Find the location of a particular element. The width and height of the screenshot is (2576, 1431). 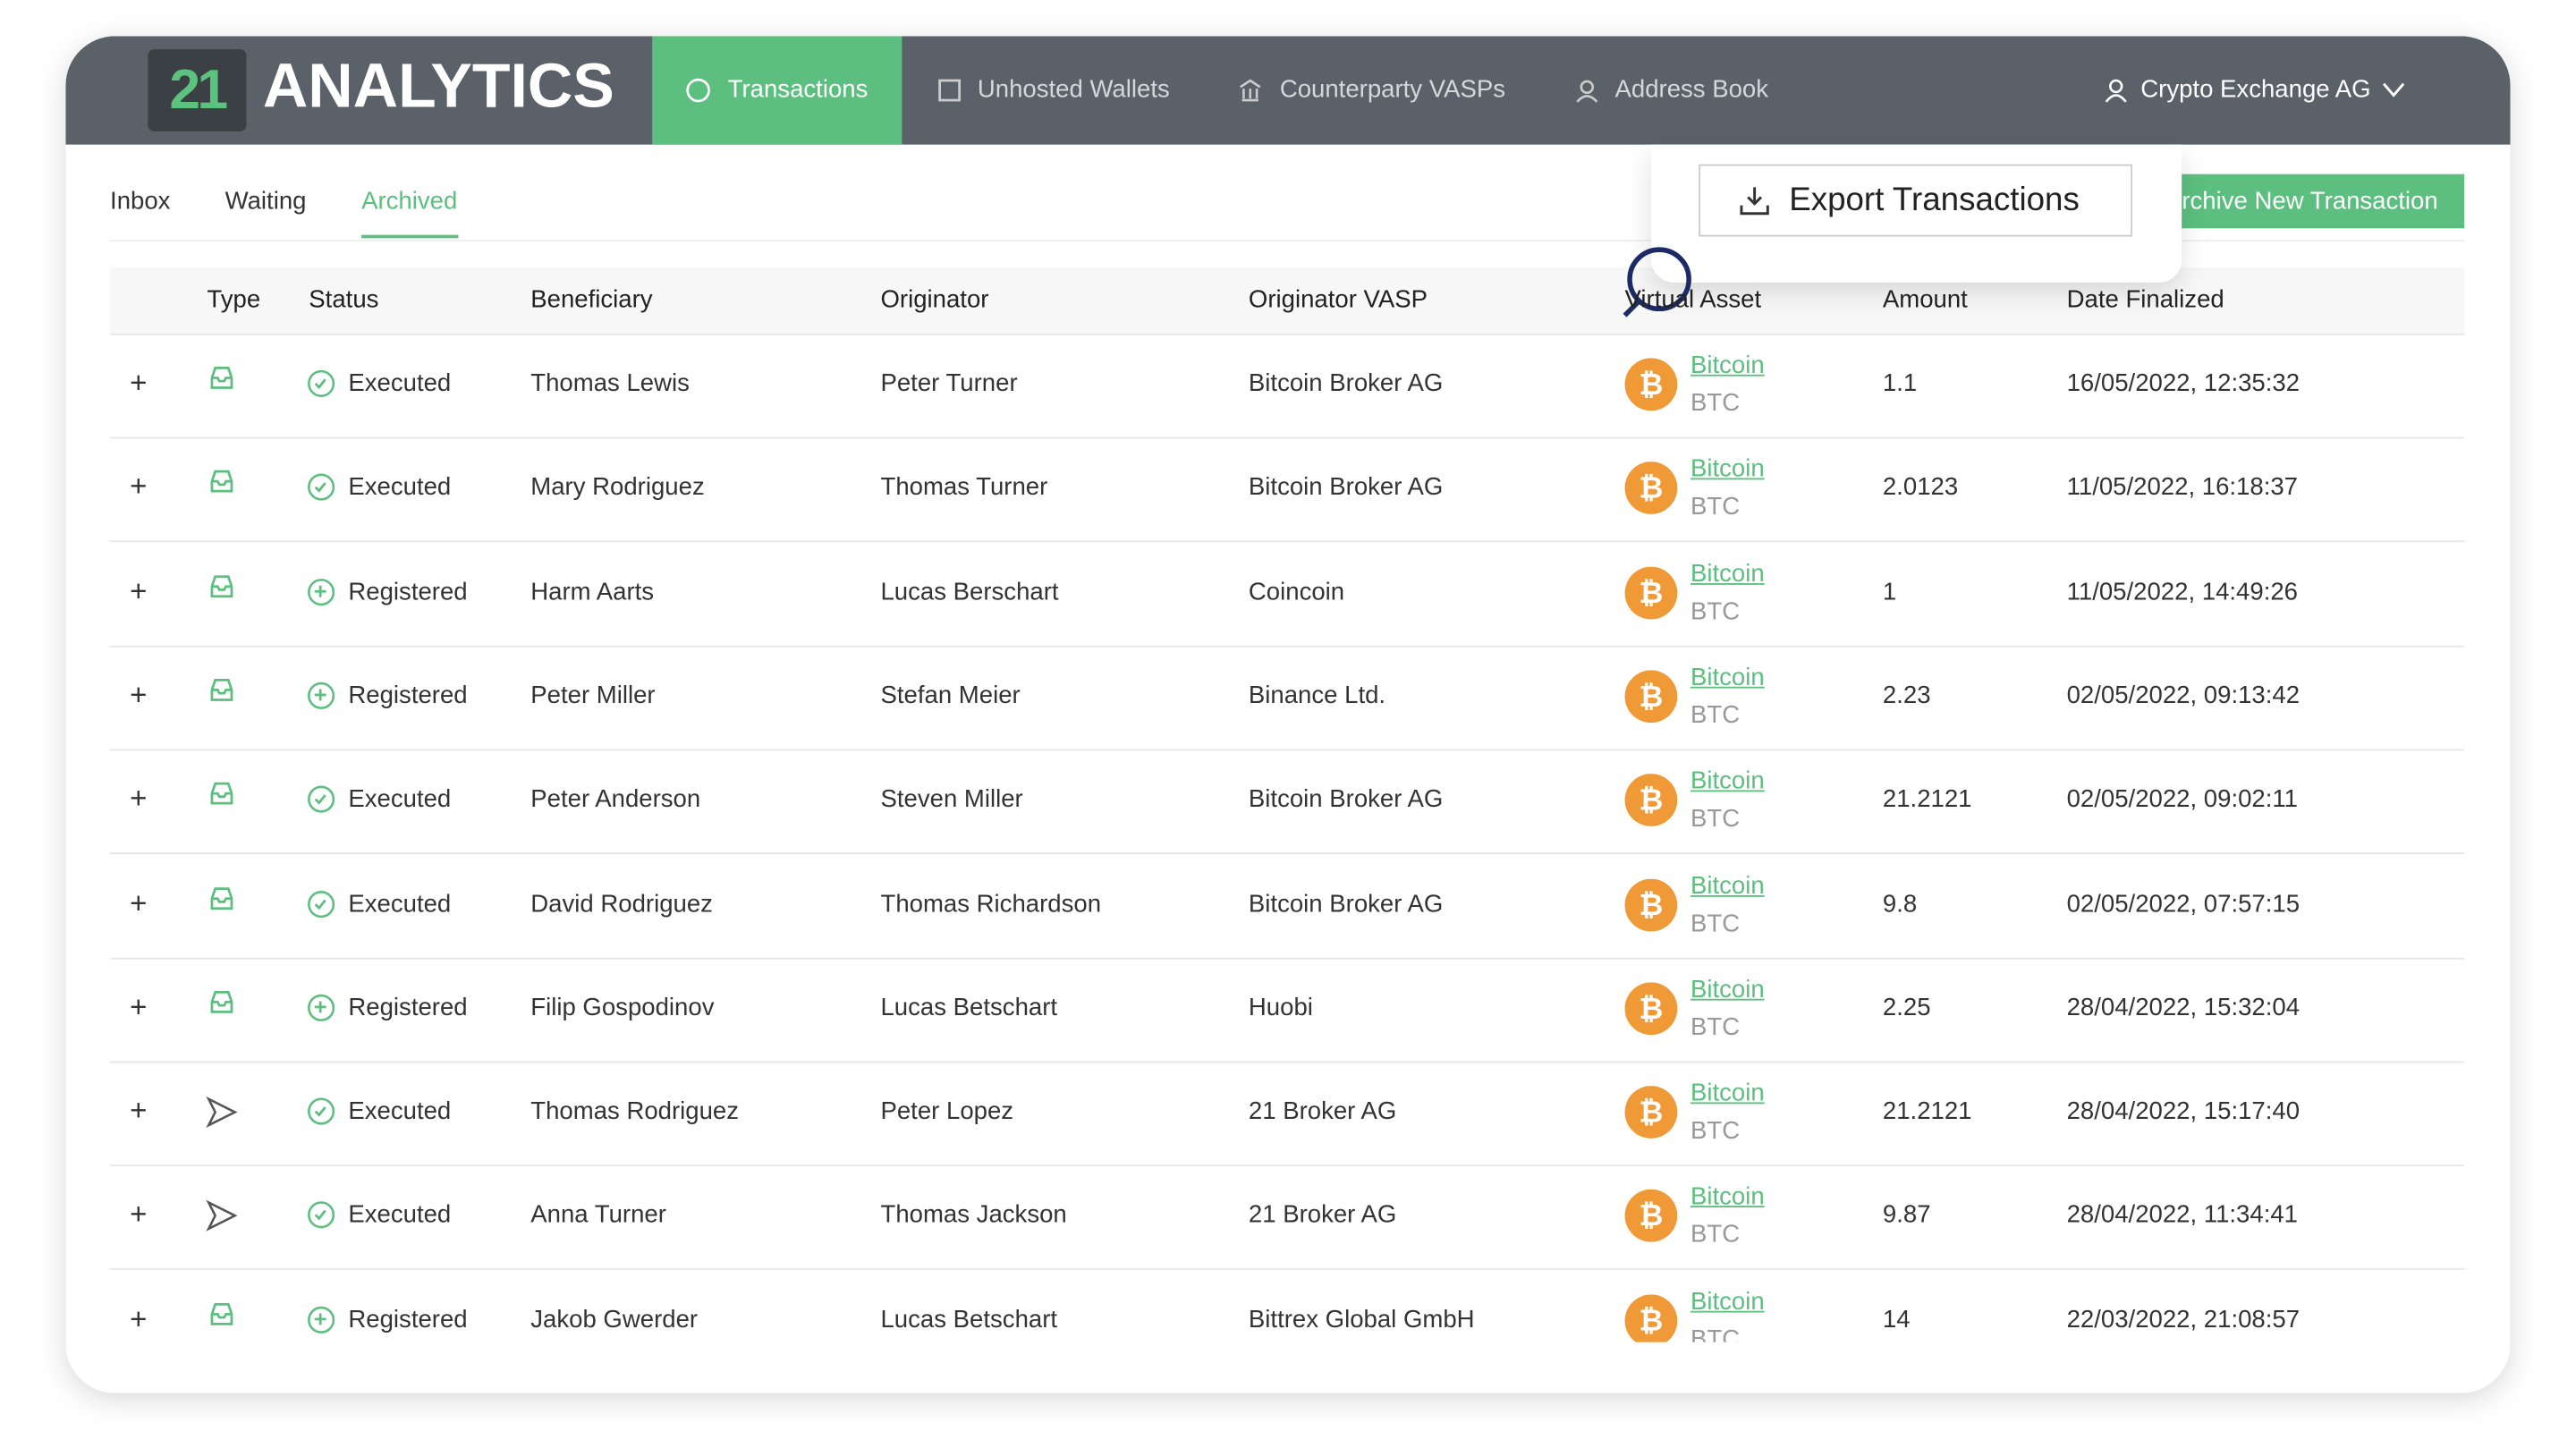

nav-item: Address Book is located at coordinates (1691, 89).